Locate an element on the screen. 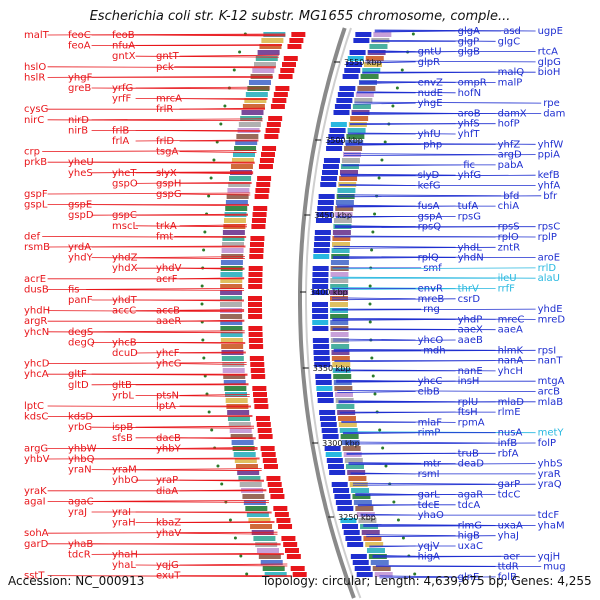 This screenshot has width=600, height=600. reverse-gene-label: yrbL is located at coordinates (123, 395).